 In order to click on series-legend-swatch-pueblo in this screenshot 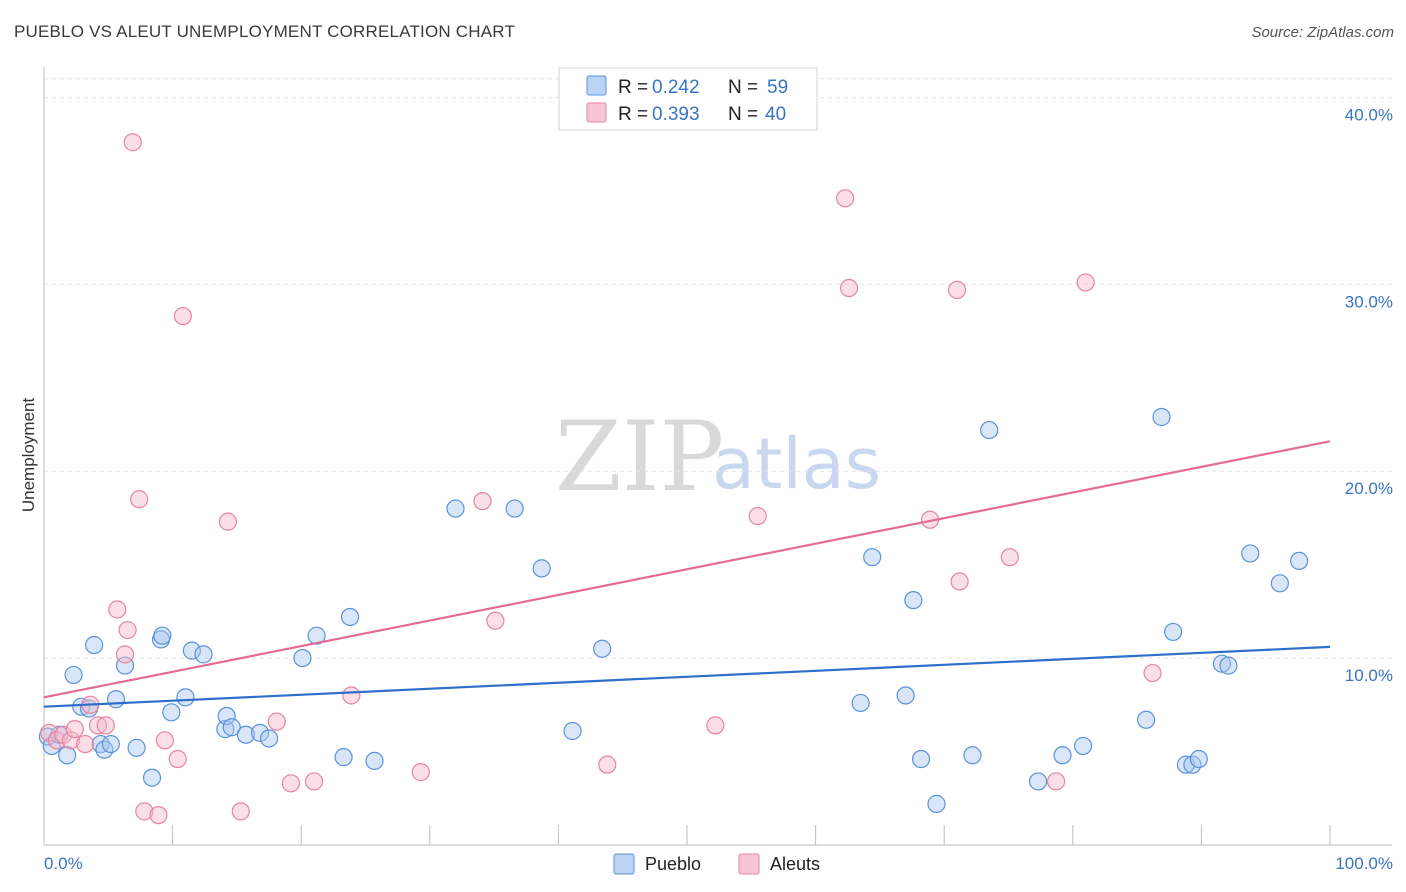, I will do `click(624, 864)`.